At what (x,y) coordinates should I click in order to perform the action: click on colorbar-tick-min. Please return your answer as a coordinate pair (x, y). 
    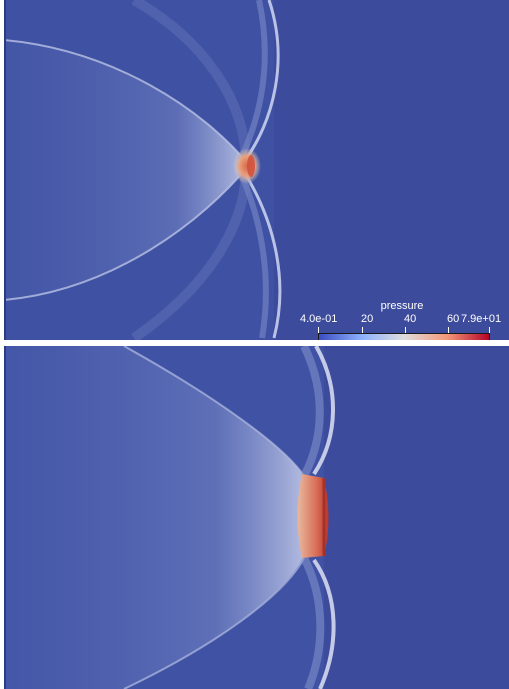
    Looking at the image, I should click on (318, 330).